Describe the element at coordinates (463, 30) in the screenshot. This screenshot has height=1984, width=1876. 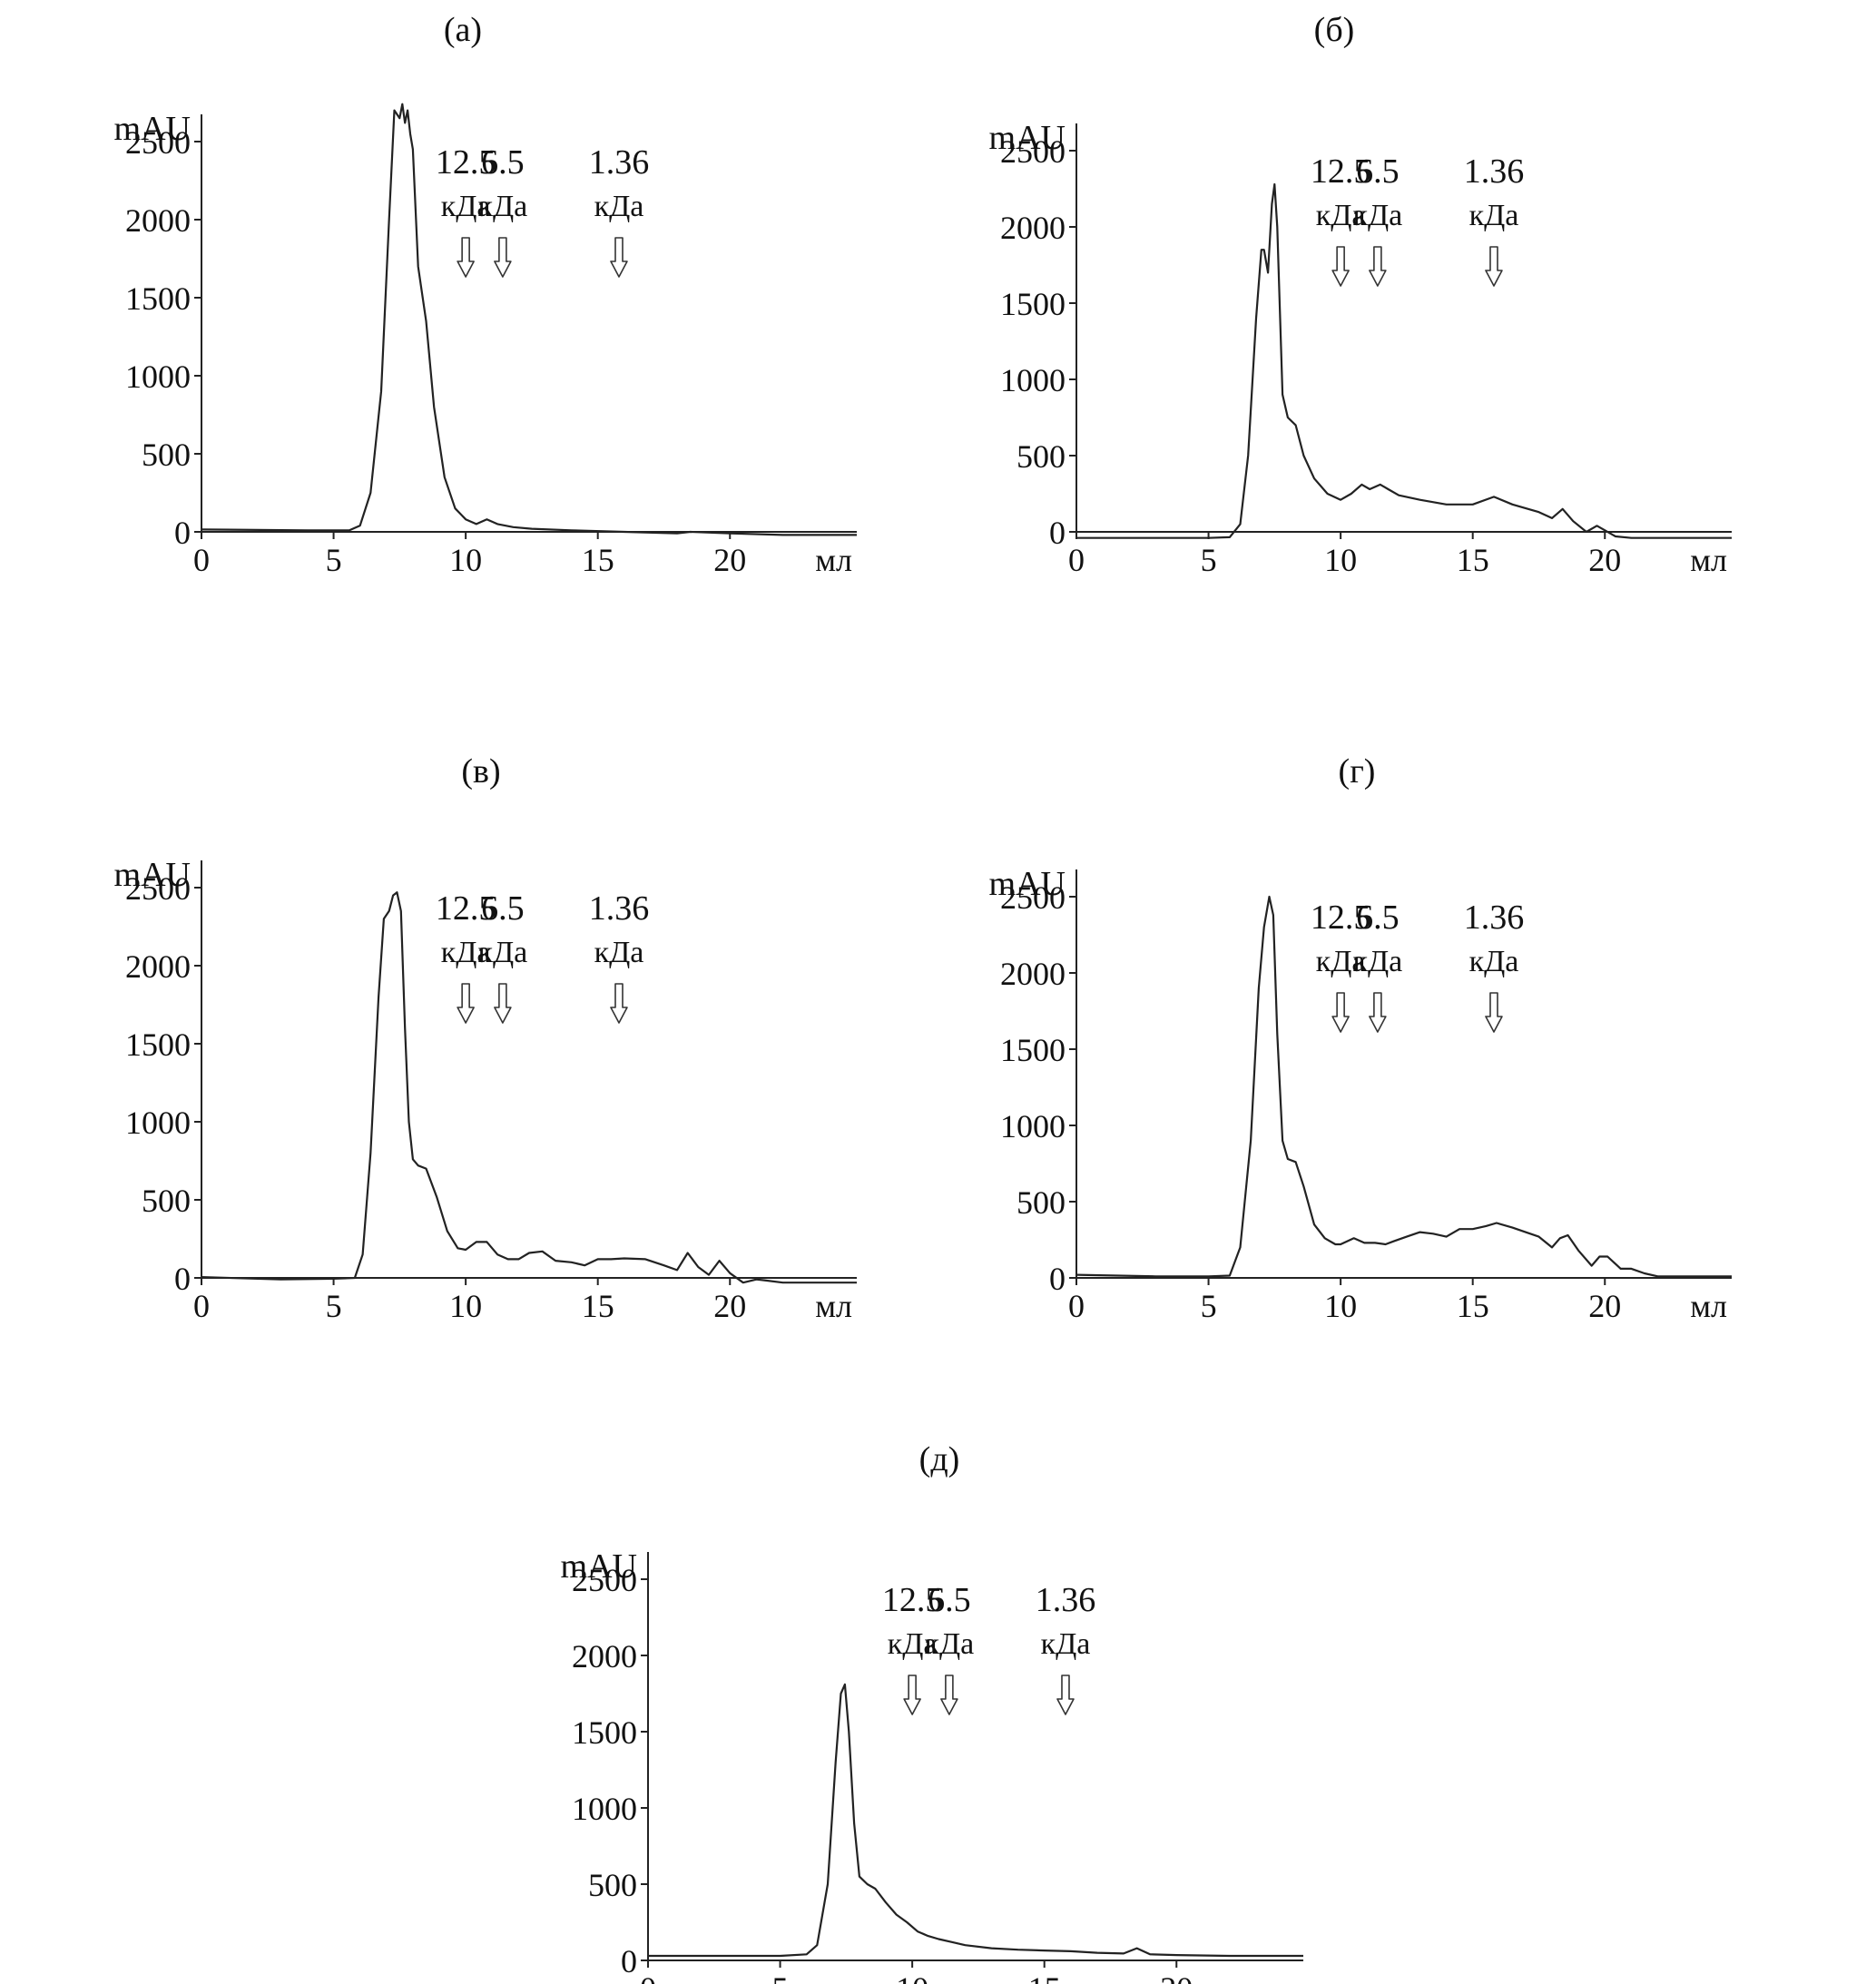
I see `panel-label: (а)` at that location.